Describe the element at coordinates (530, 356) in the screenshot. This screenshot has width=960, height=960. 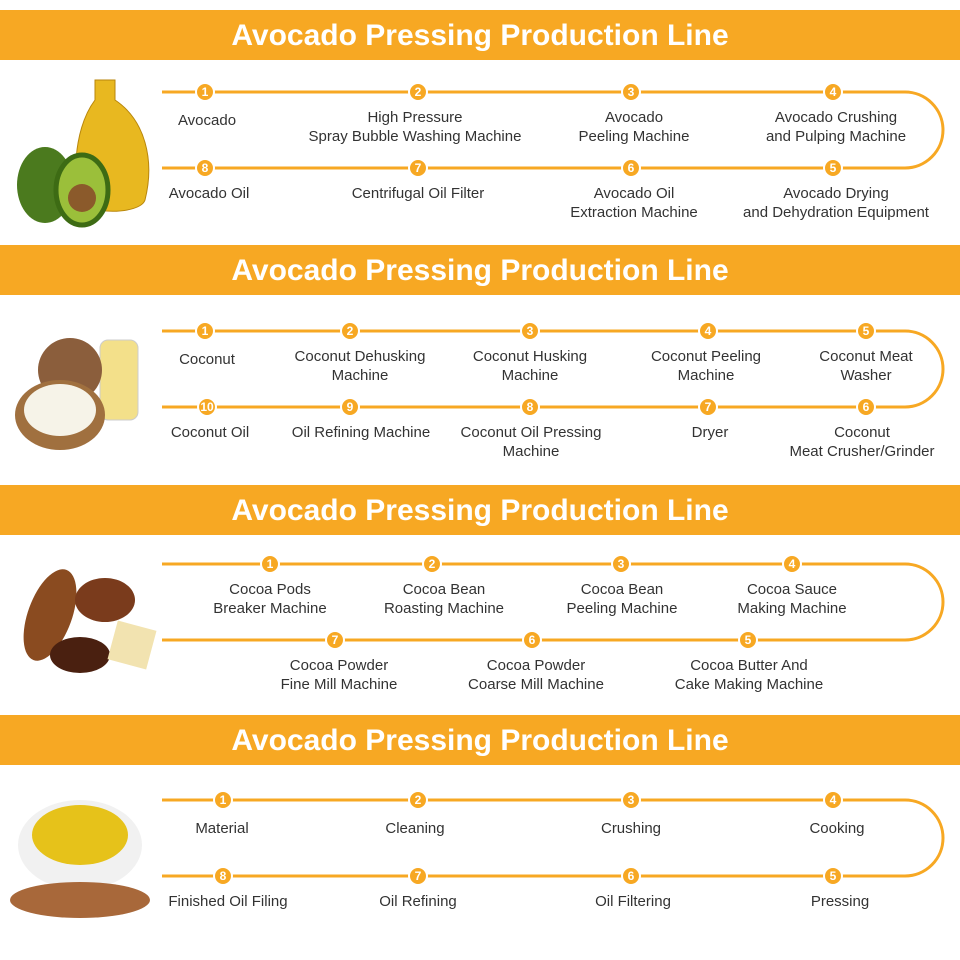
I see `step-label: Coconut Husking` at that location.